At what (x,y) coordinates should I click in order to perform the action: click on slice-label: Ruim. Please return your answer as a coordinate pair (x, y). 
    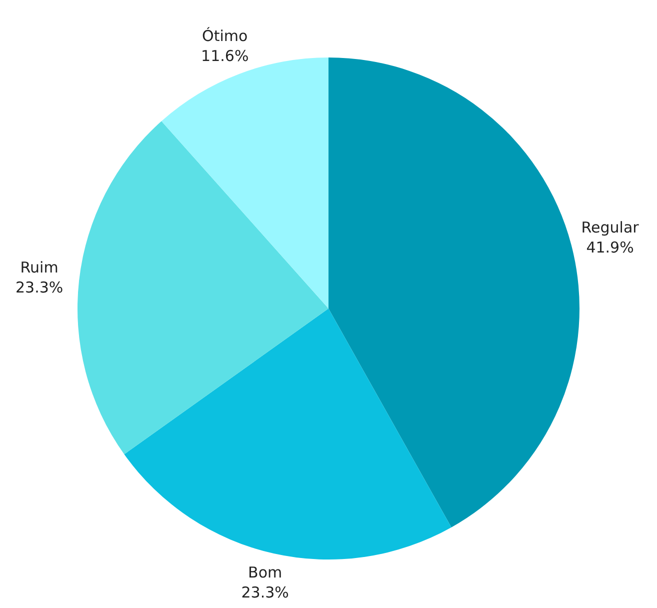
    Looking at the image, I should click on (39, 267).